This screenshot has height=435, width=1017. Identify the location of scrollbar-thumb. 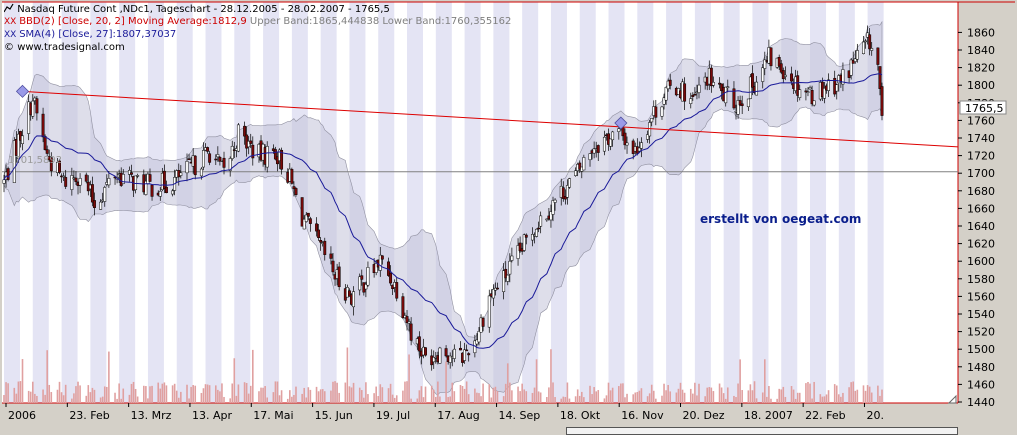
(762, 431).